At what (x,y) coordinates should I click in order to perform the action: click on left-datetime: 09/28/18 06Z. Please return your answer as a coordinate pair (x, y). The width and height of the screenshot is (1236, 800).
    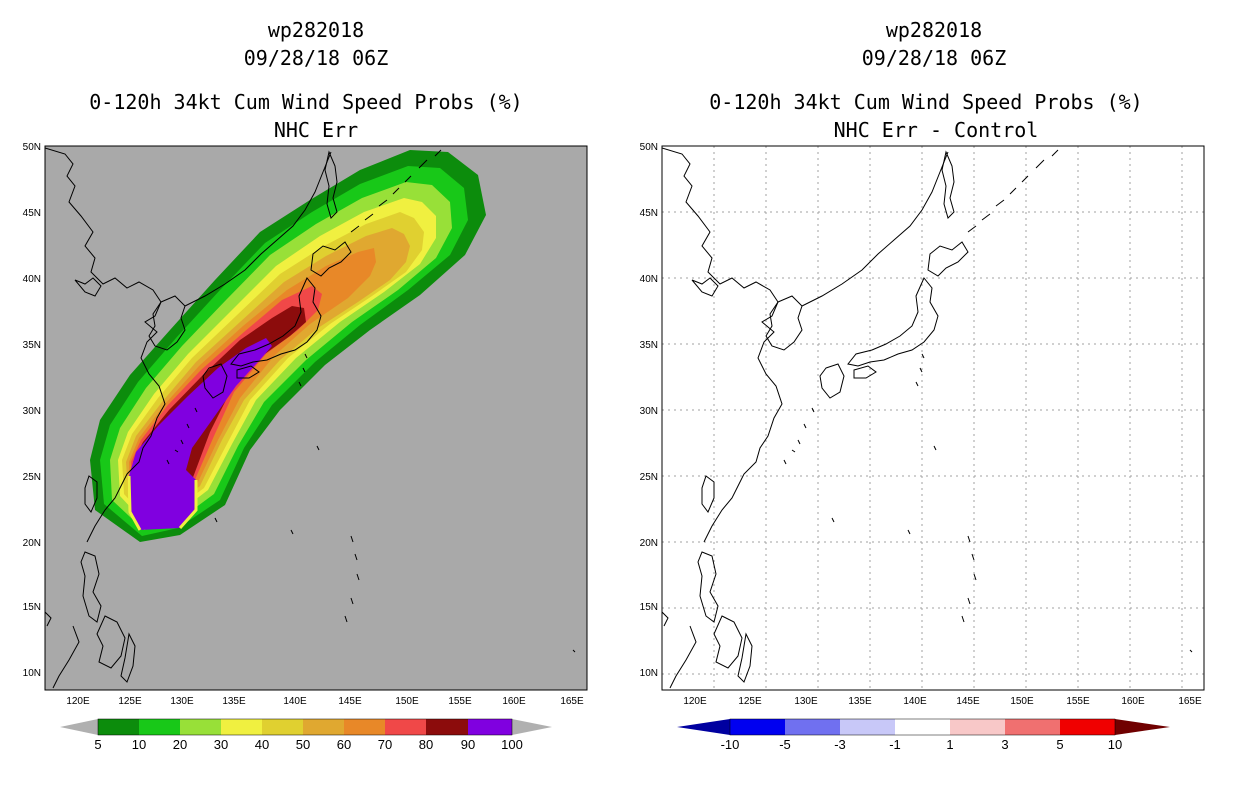
    Looking at the image, I should click on (316, 58).